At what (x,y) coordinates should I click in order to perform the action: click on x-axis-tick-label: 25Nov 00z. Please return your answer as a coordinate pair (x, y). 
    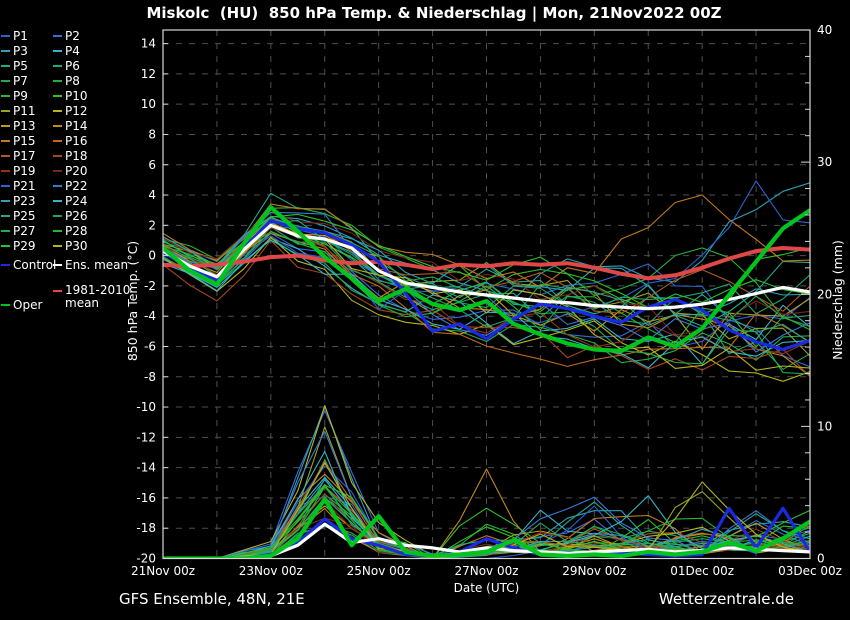
    Looking at the image, I should click on (379, 571).